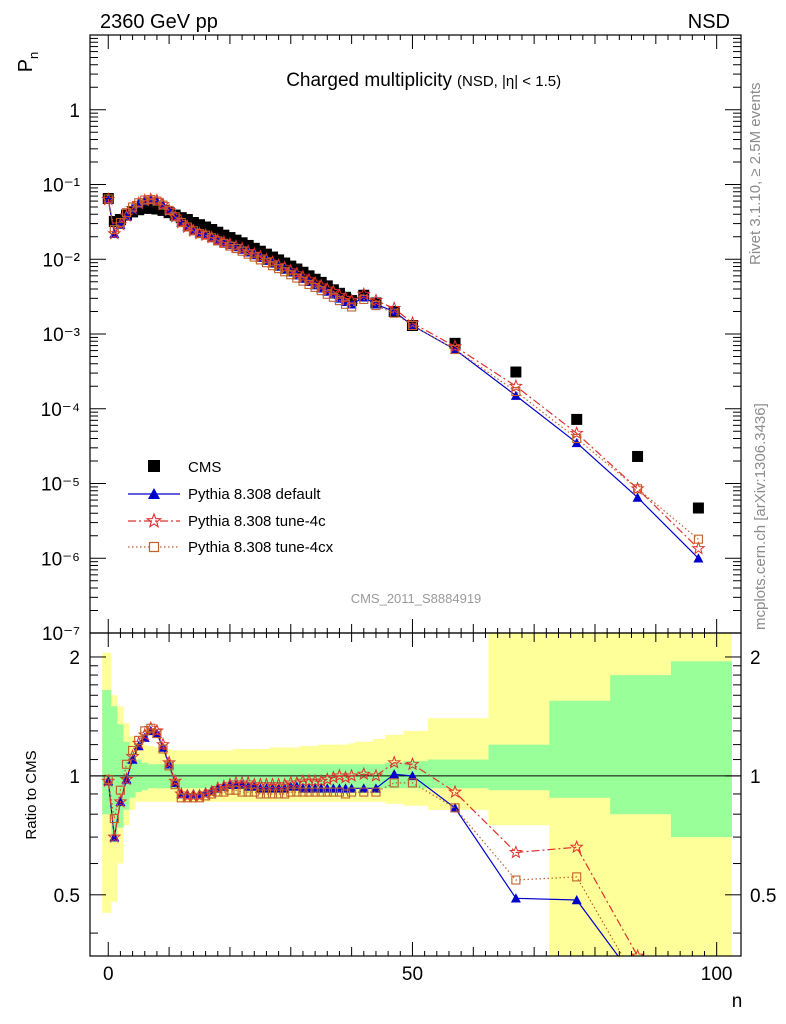 Image resolution: width=786 pixels, height=1024 pixels. I want to click on legend-label-cms: CMS, so click(204, 467).